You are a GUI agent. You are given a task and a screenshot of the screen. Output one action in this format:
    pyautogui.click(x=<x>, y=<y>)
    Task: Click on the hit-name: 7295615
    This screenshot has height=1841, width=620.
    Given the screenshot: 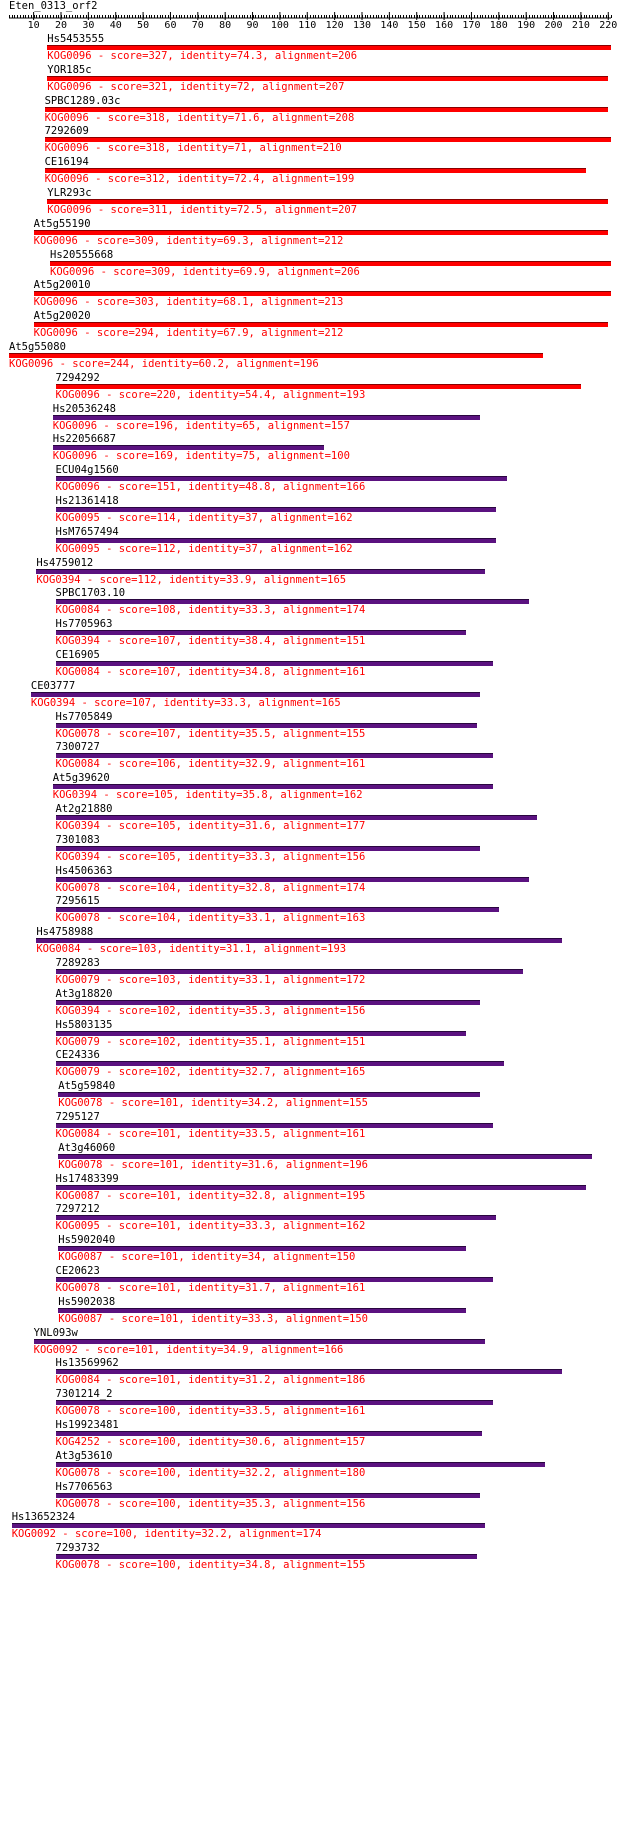 What is the action you would take?
    pyautogui.click(x=77, y=901)
    